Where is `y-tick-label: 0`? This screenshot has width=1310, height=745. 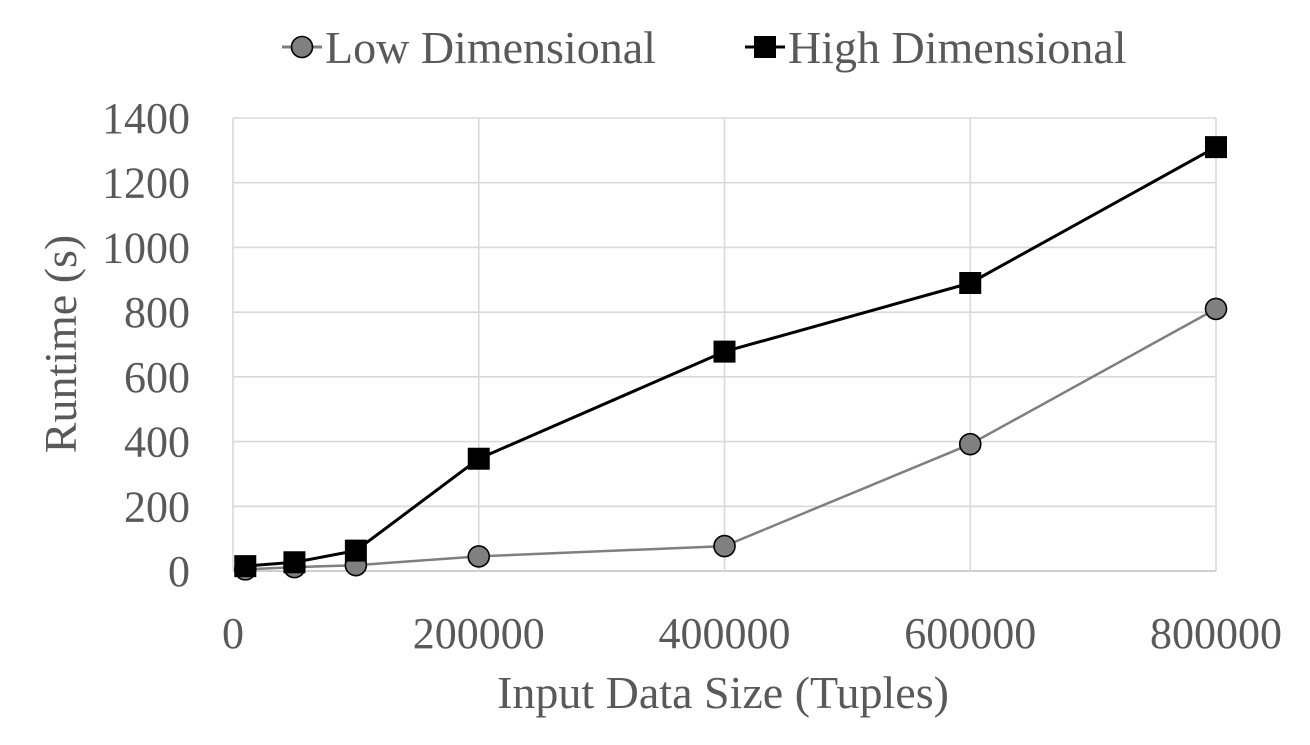
y-tick-label: 0 is located at coordinates (179, 571).